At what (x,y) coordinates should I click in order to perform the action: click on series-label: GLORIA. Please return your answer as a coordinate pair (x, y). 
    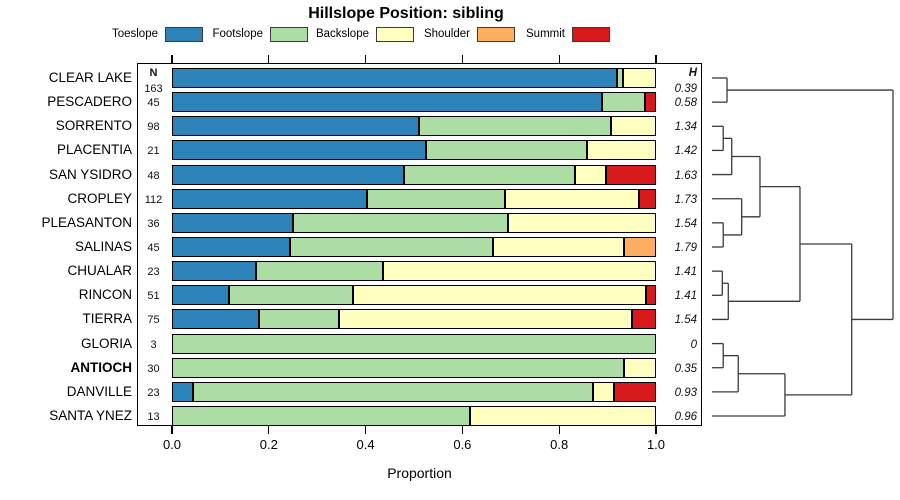
    Looking at the image, I should click on (106, 343).